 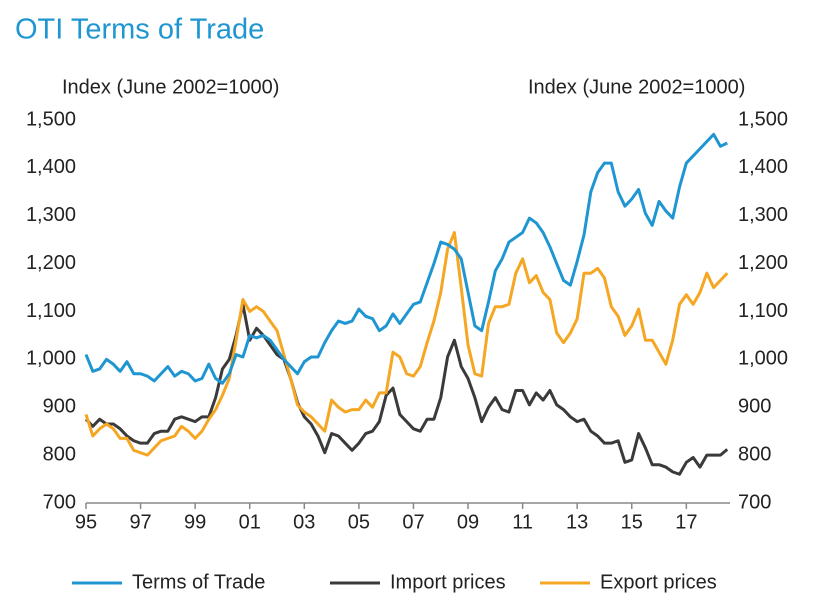 I want to click on x-tick-label: 11, so click(x=522, y=522).